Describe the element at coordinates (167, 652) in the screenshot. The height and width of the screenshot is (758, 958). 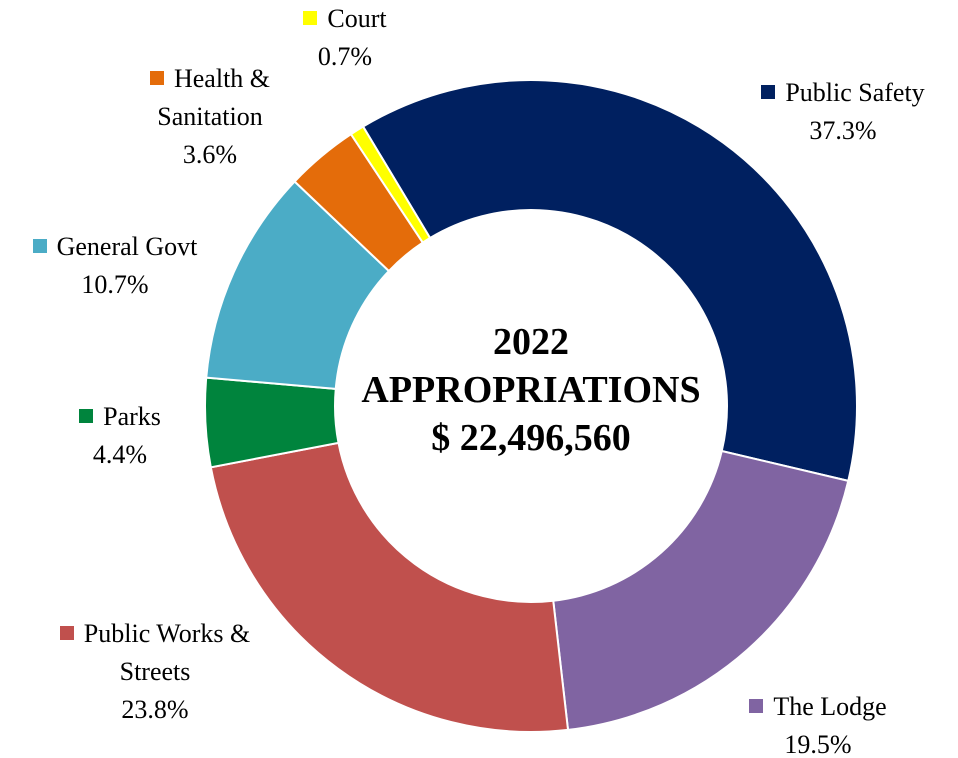
I see `legend-text: Public Works & Streets` at that location.